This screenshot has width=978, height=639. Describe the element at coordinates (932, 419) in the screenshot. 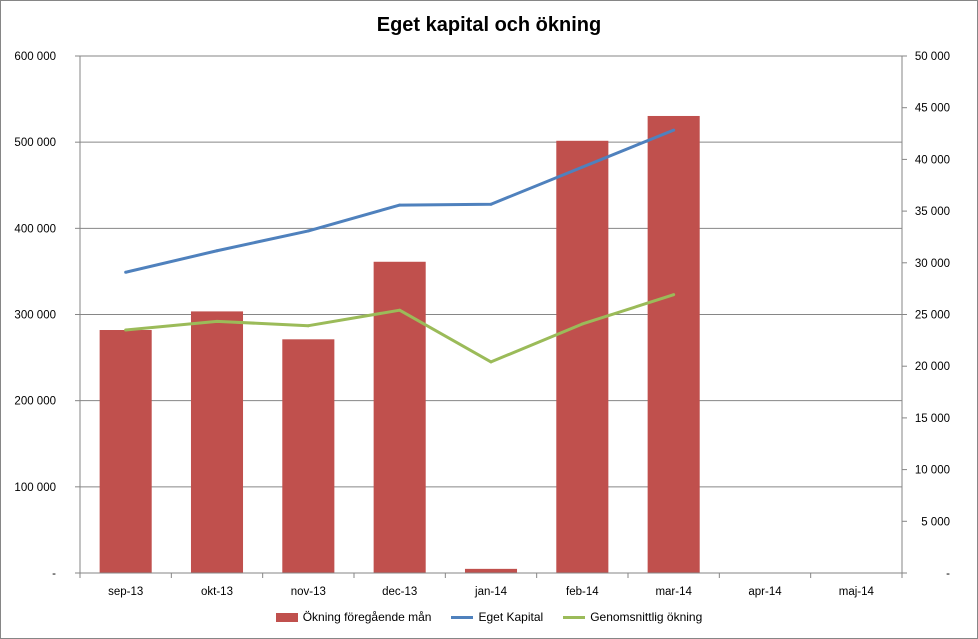

I see `right-axis-tick-label: 15 000` at that location.